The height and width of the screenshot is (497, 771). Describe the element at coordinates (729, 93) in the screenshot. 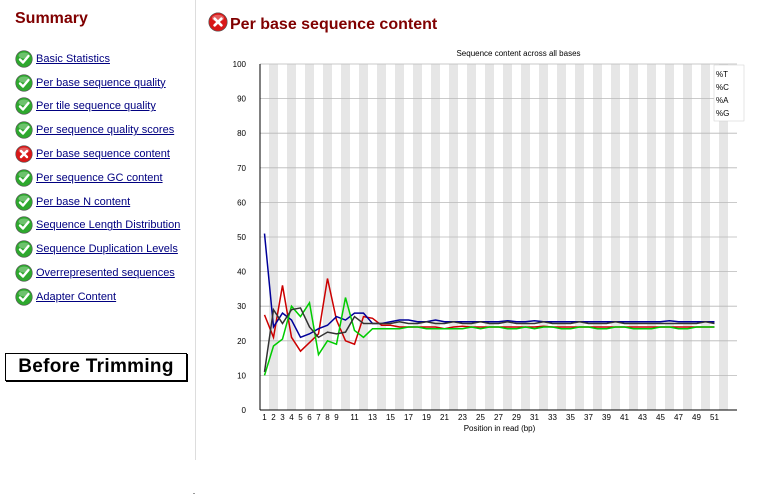

I see `legend-box` at that location.